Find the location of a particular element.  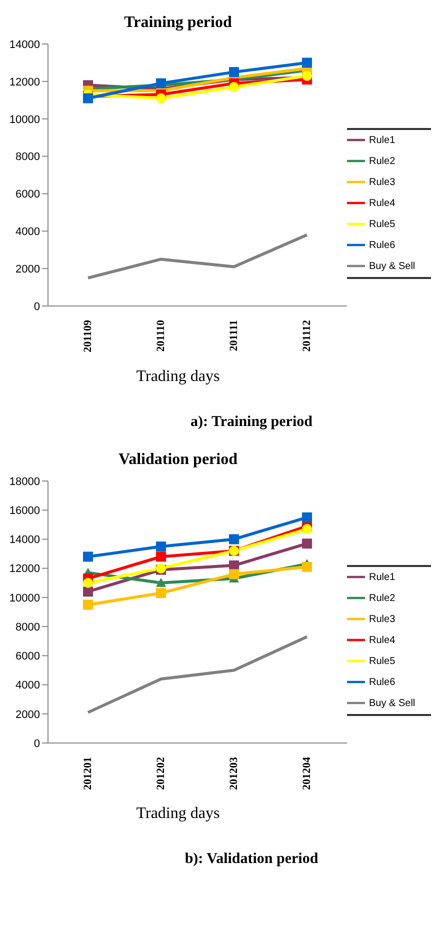

x-tick-label: 201110 is located at coordinates (161, 336).